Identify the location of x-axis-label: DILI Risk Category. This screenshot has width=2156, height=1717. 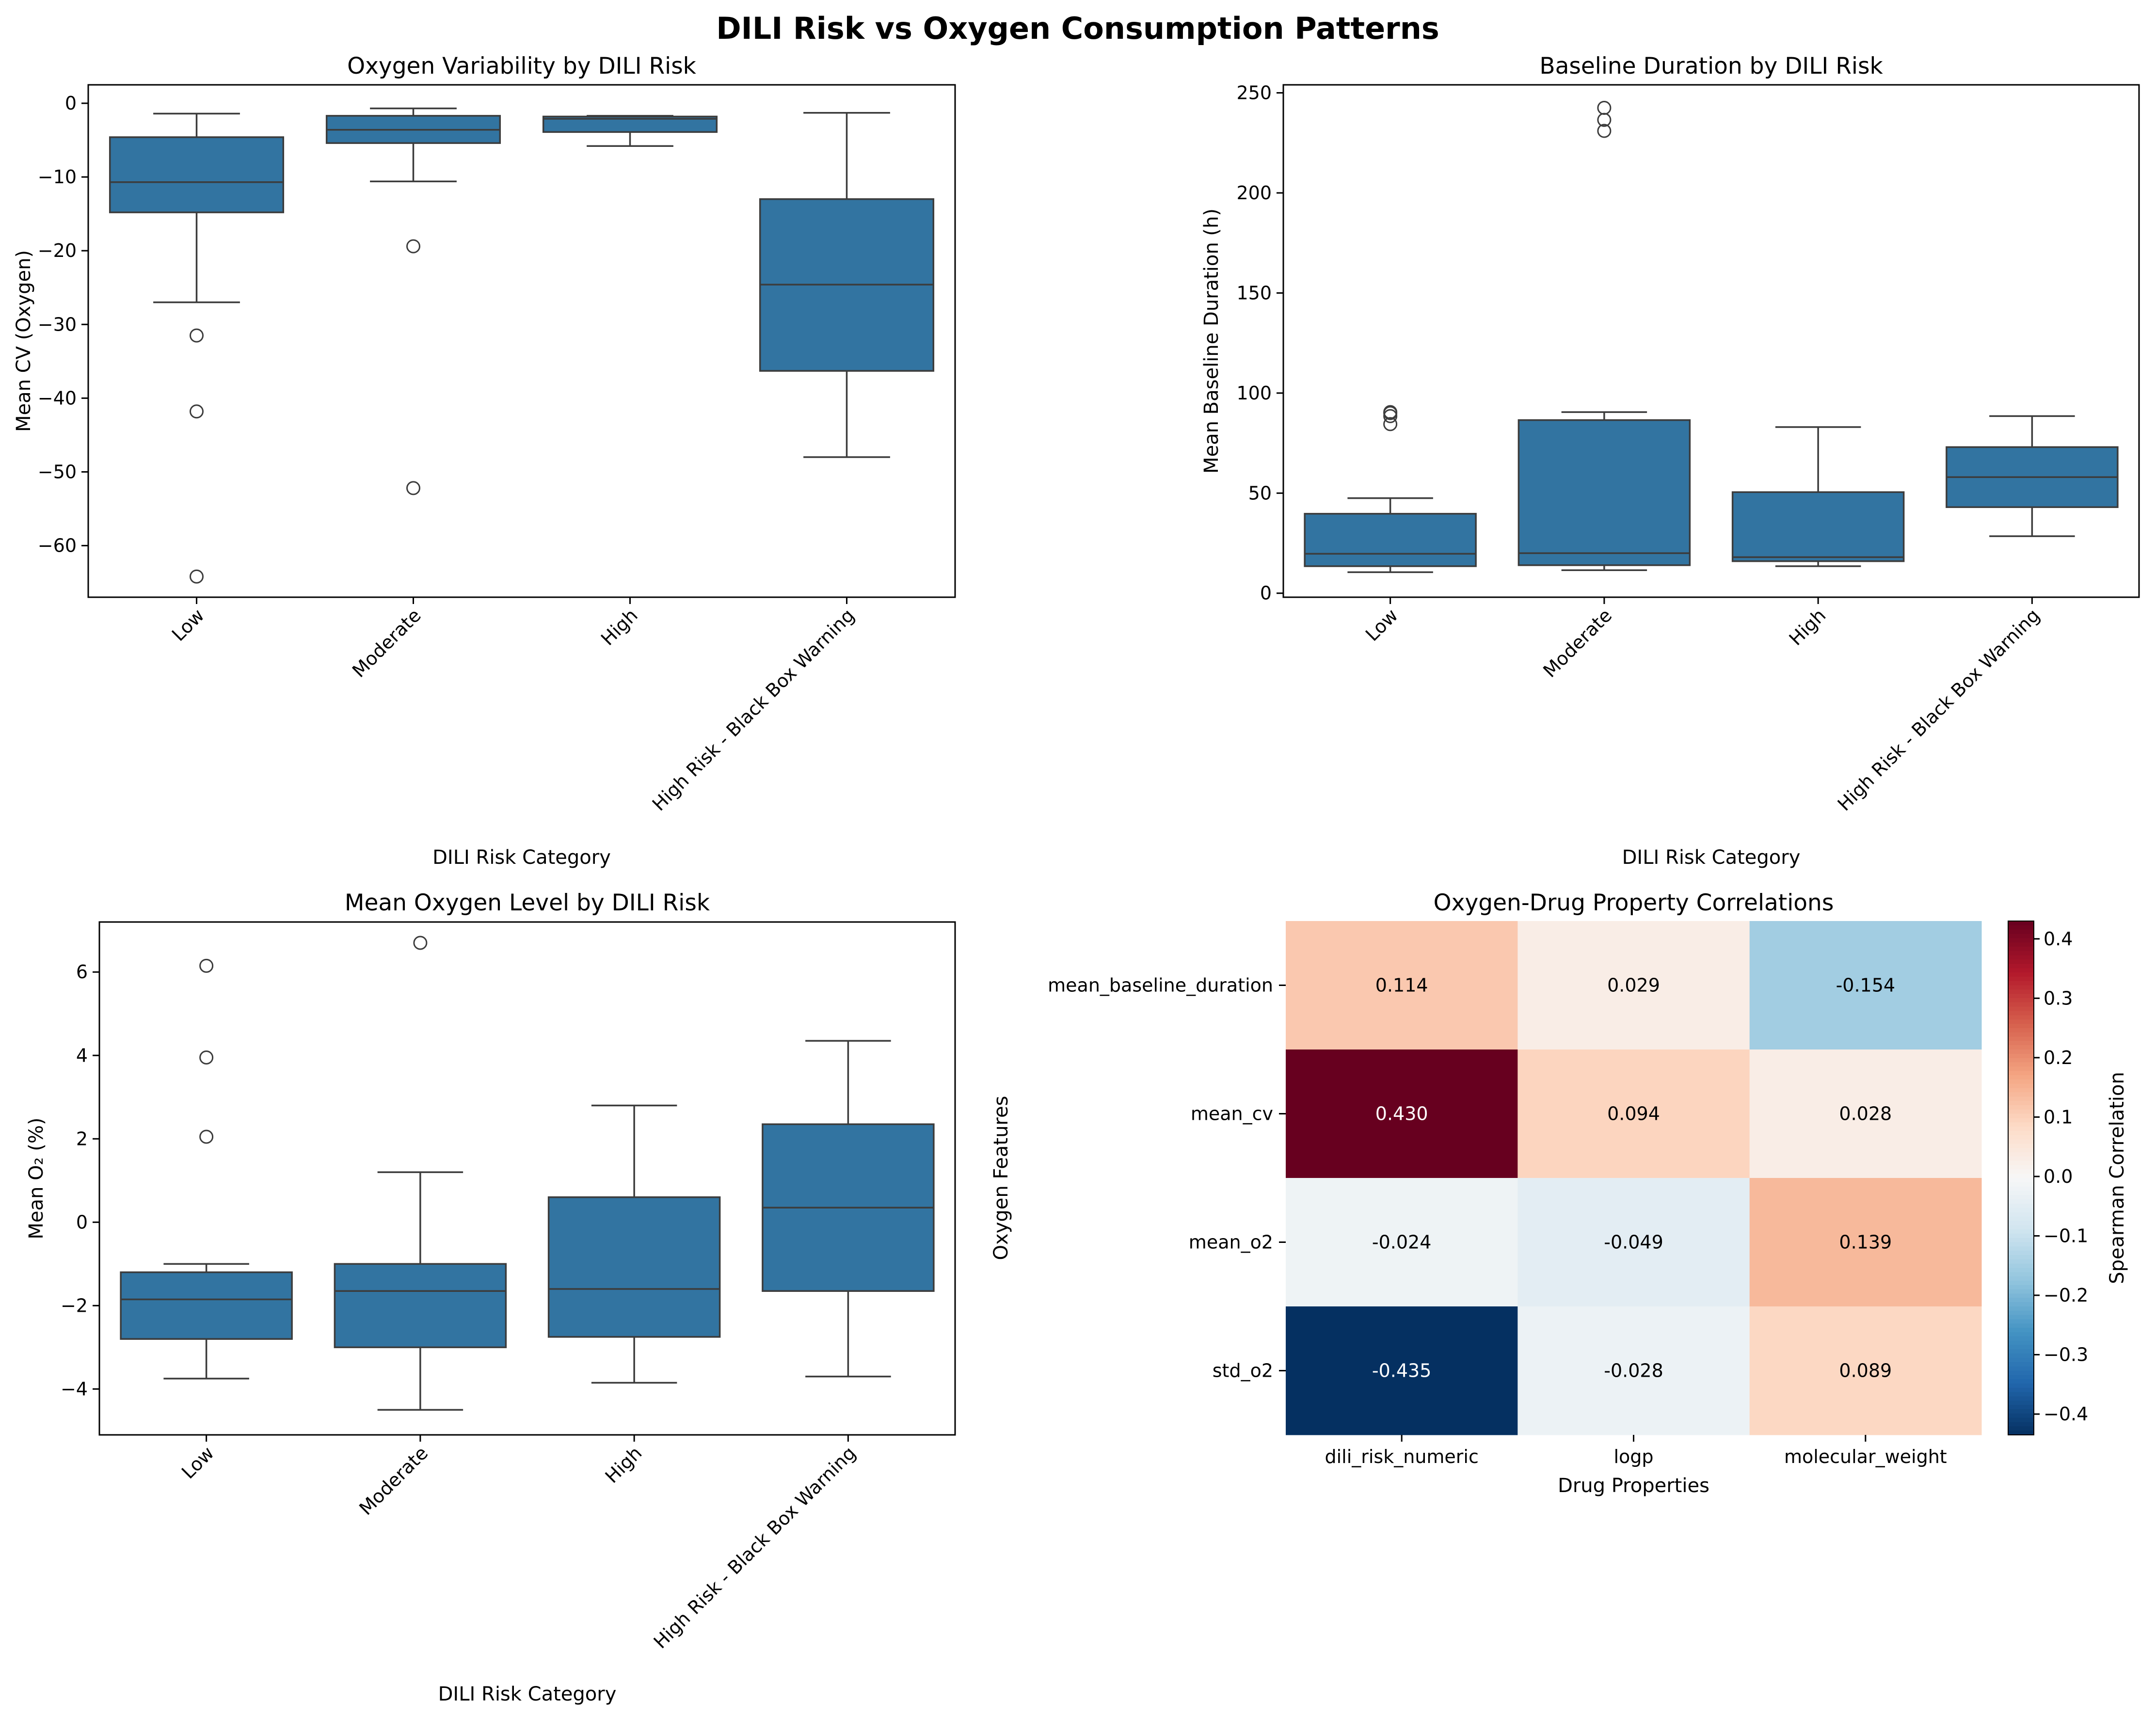
(521, 857).